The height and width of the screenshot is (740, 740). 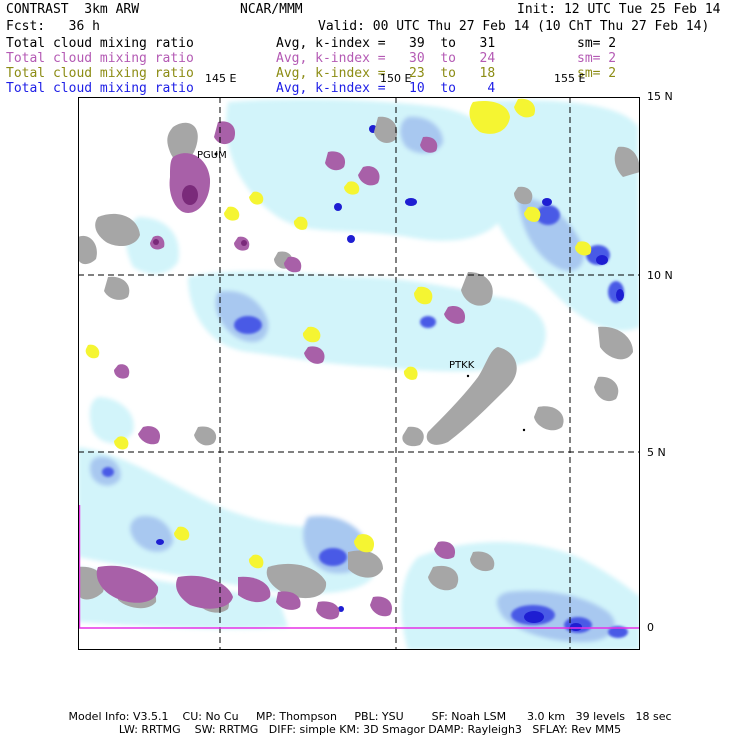 I want to click on station-label-pgum: PGUM, so click(x=212, y=155).